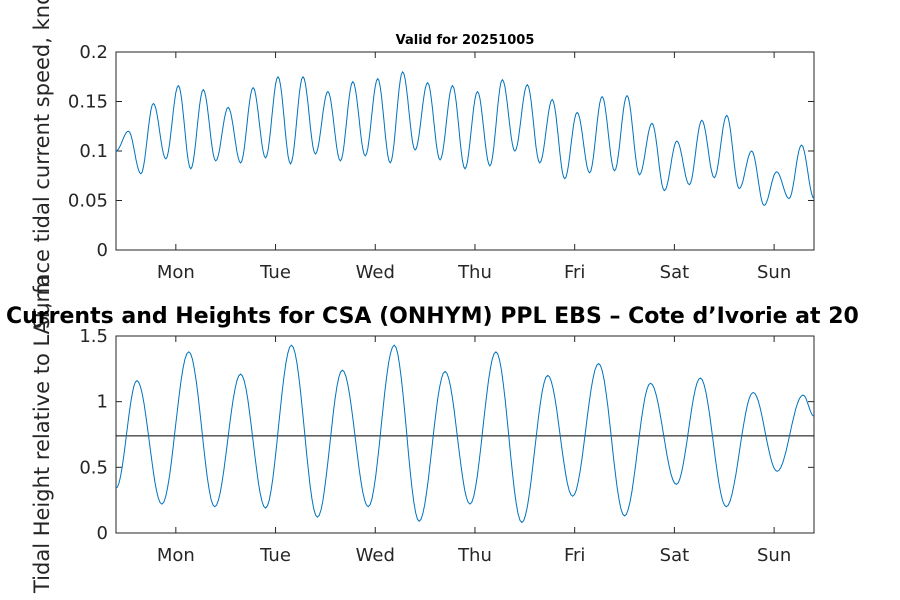  Describe the element at coordinates (102, 533) in the screenshot. I see `tidal-height-ytick-label: 0` at that location.